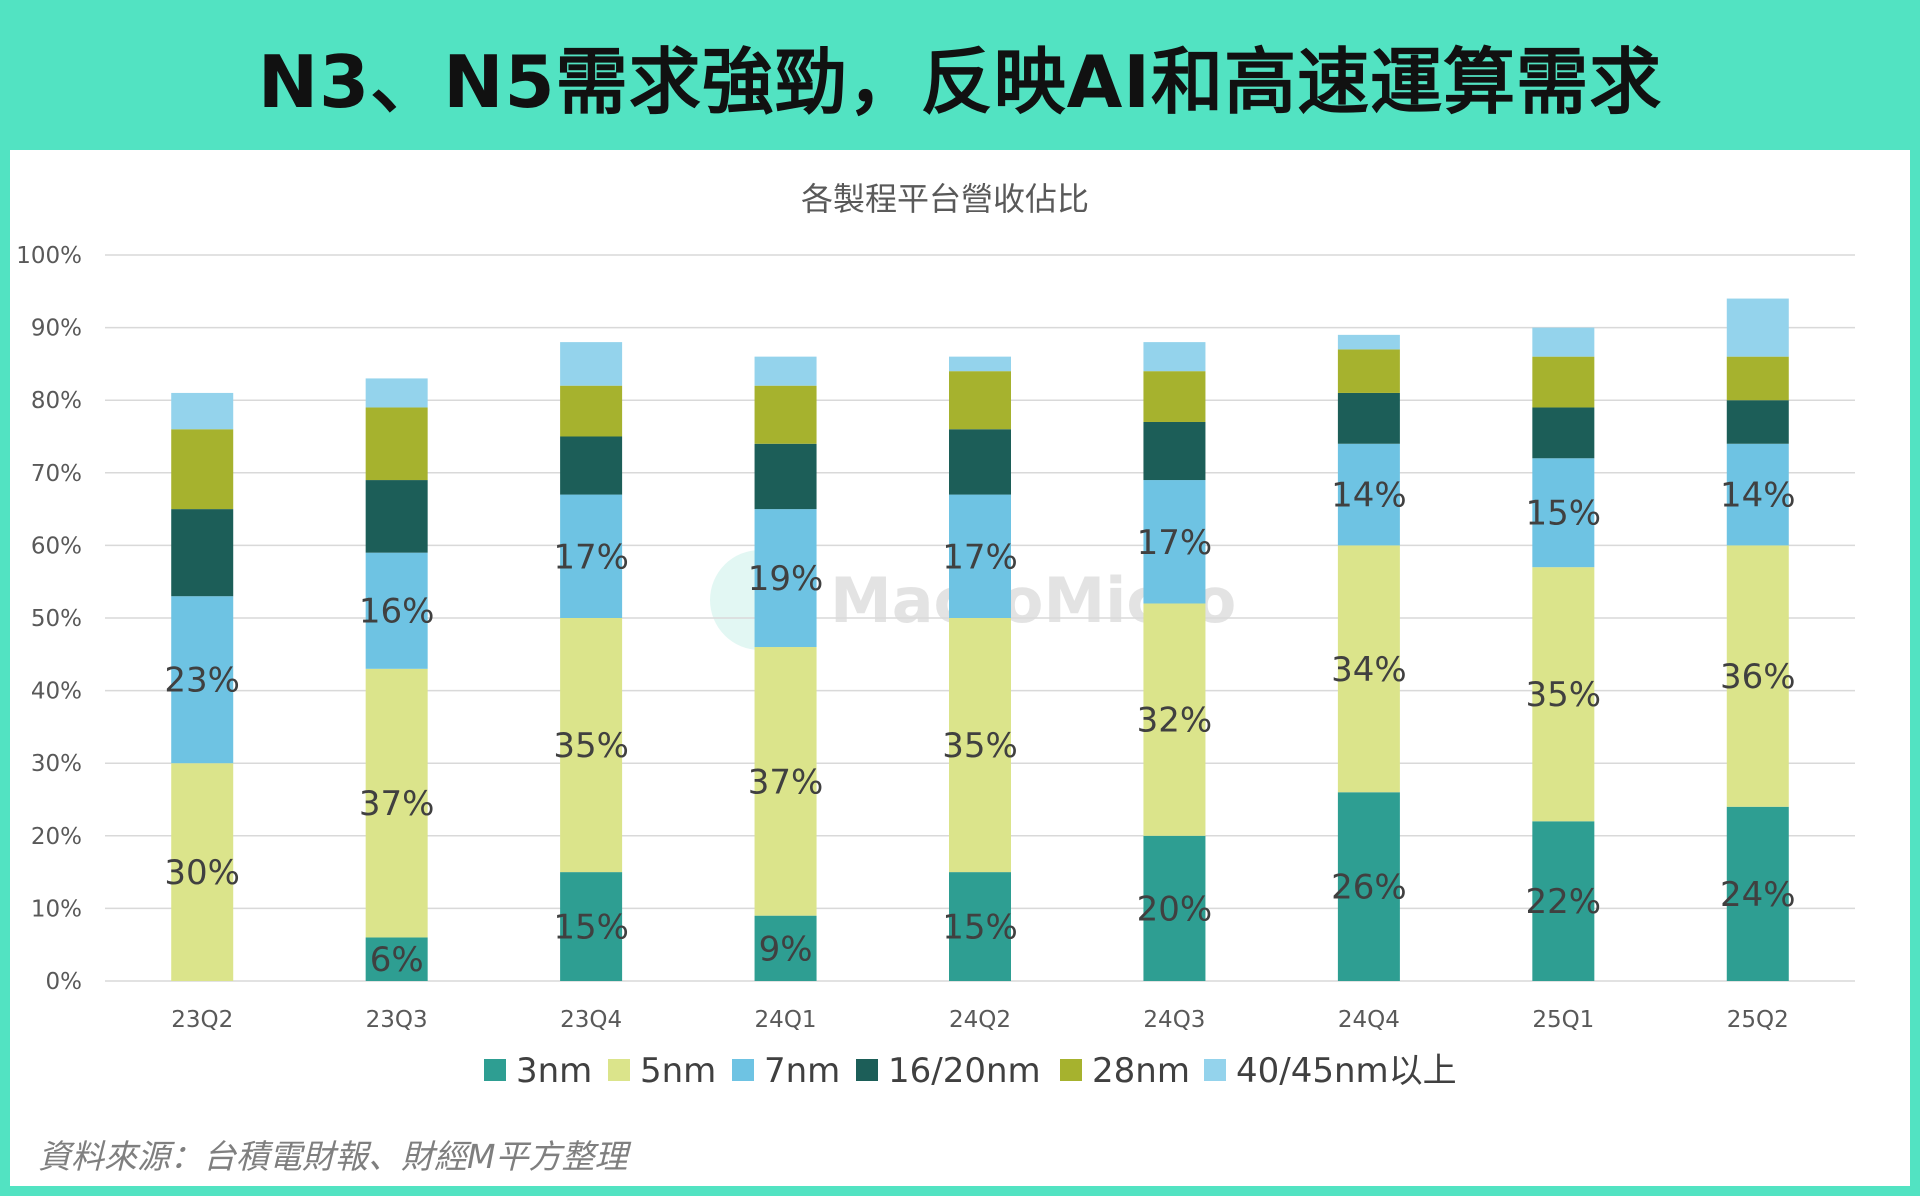  I want to click on y-tick-label: 100%, so click(49, 256).